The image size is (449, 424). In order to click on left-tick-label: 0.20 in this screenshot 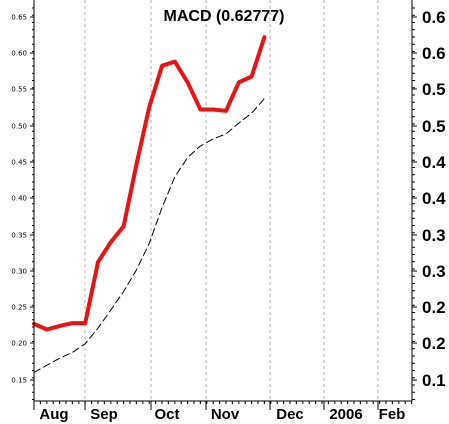, I will do `click(19, 344)`.